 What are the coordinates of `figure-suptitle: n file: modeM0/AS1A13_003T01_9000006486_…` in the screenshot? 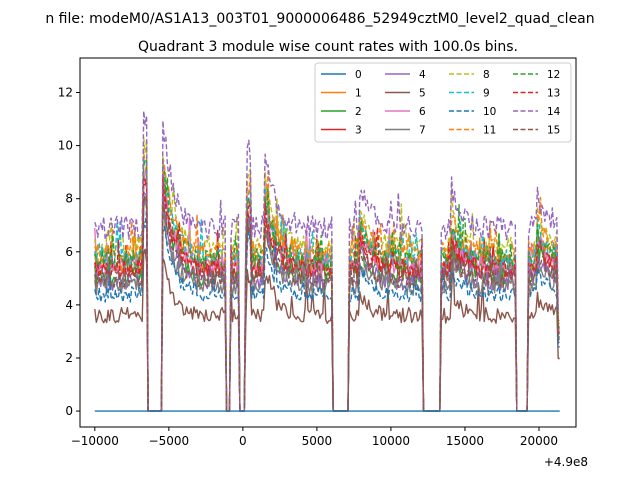 It's located at (319, 19).